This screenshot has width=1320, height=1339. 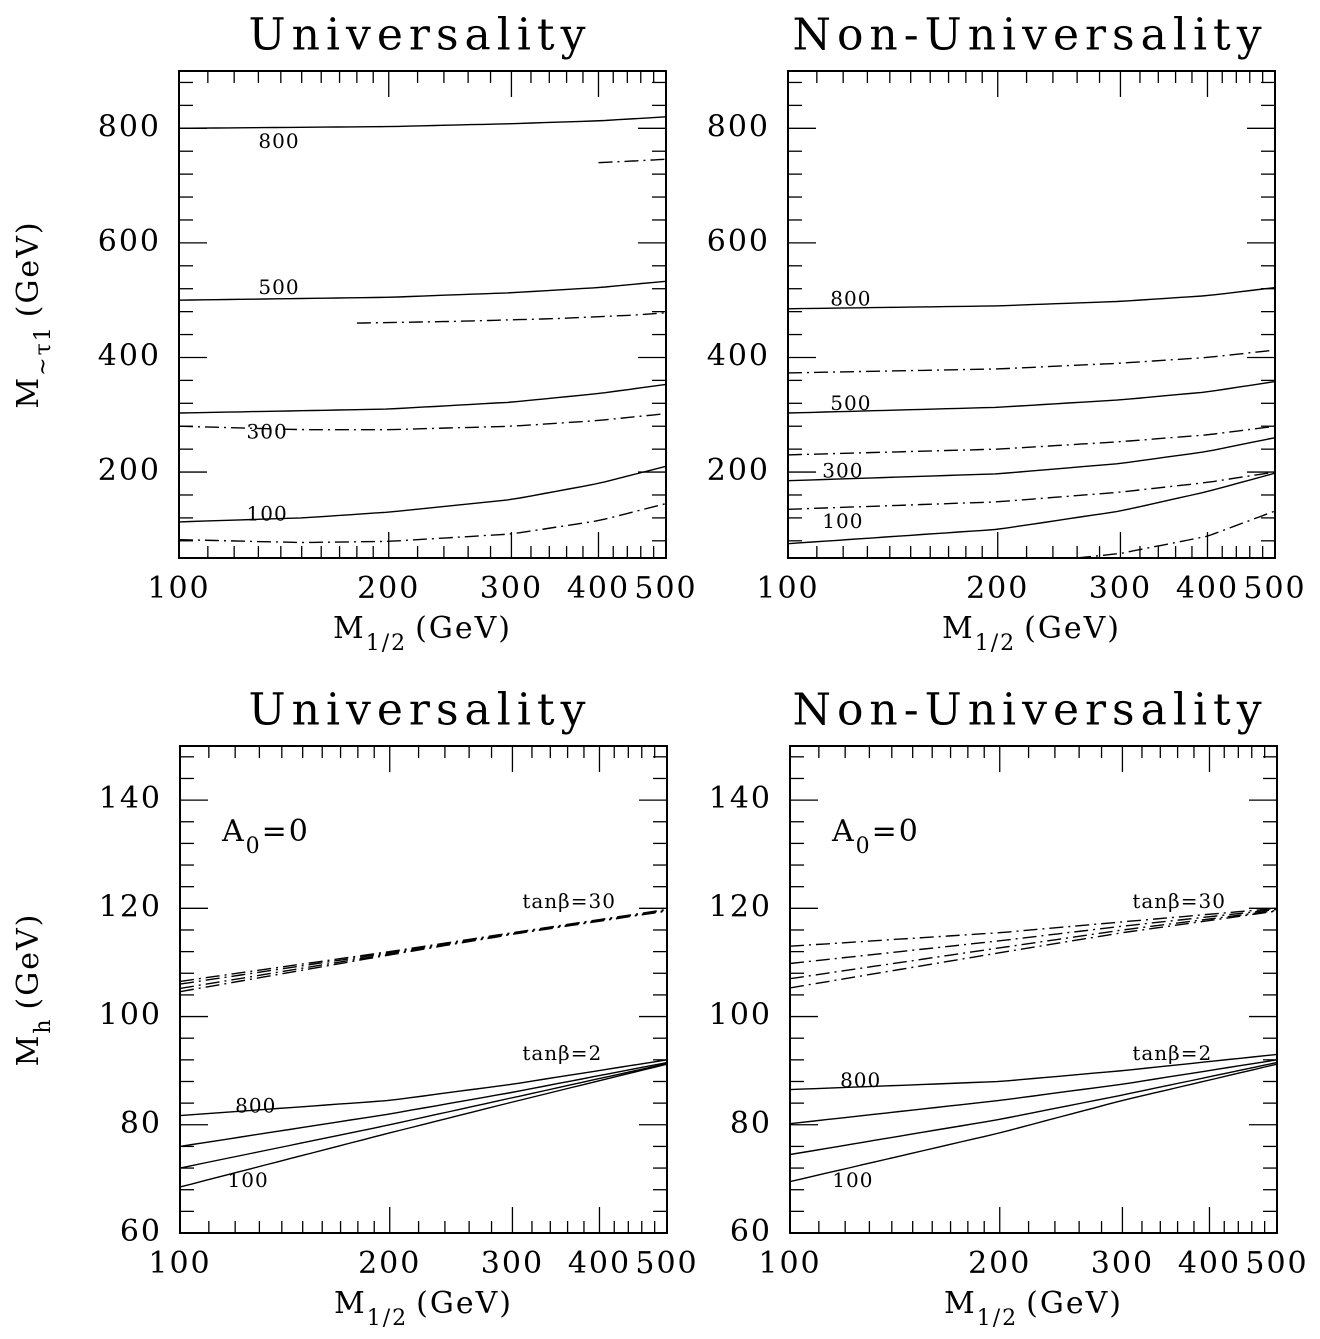 I want to click on series-line-4-dashdot, so click(x=511, y=318).